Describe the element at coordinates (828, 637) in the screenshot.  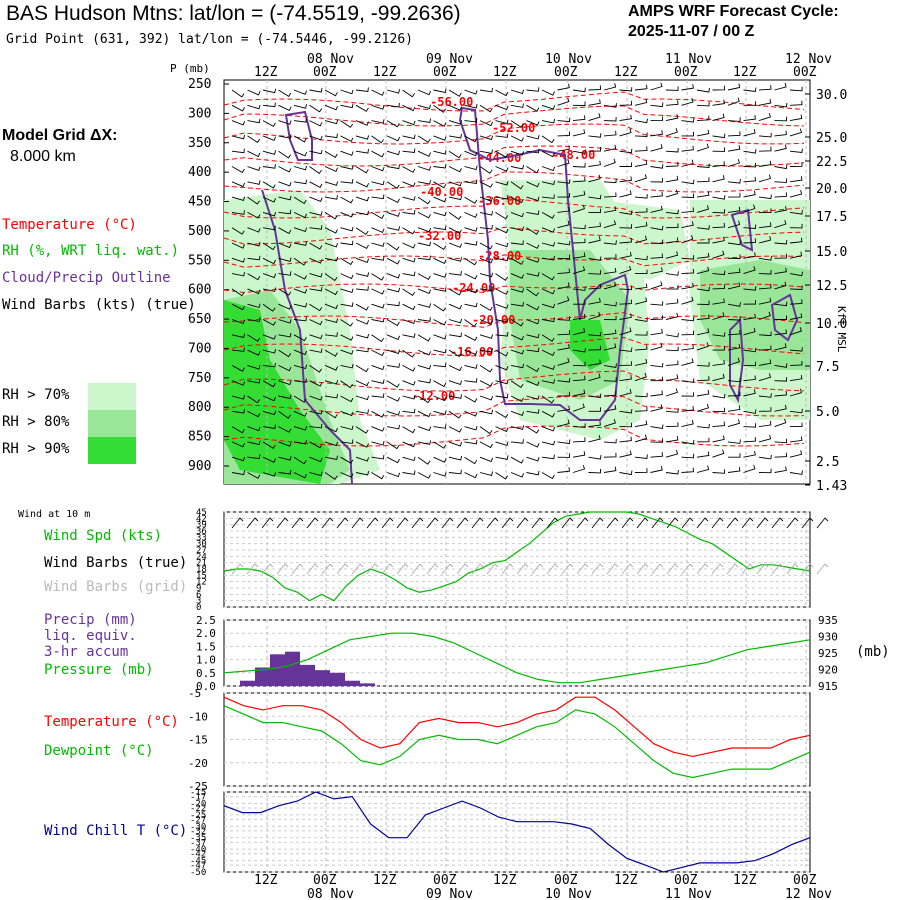
I see `pressure-ytick-930: 930` at that location.